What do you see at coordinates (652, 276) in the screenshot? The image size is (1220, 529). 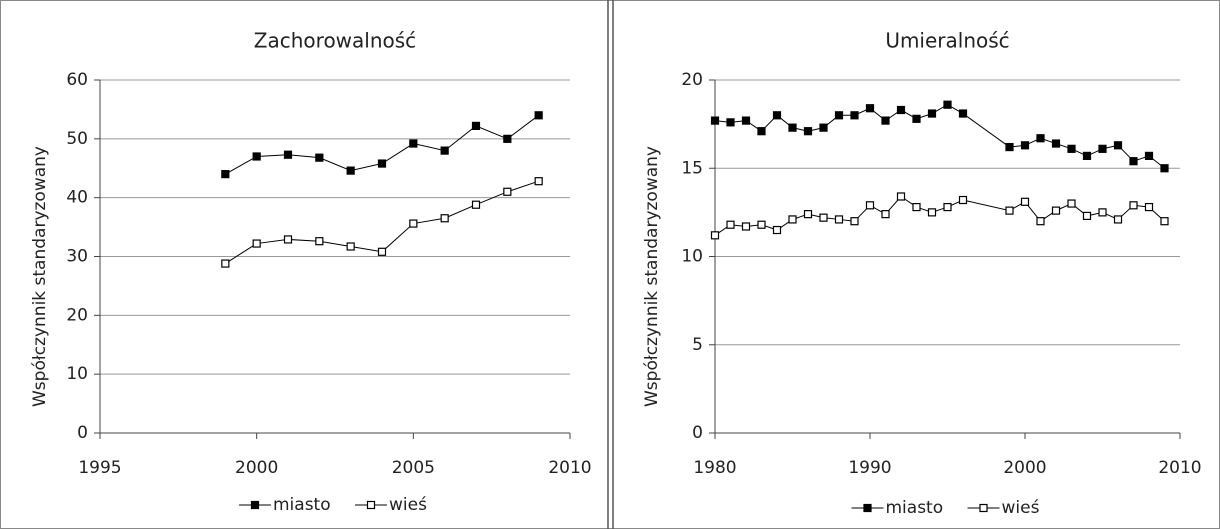 I see `y-axis-label: Współczynnik standaryzowany` at bounding box center [652, 276].